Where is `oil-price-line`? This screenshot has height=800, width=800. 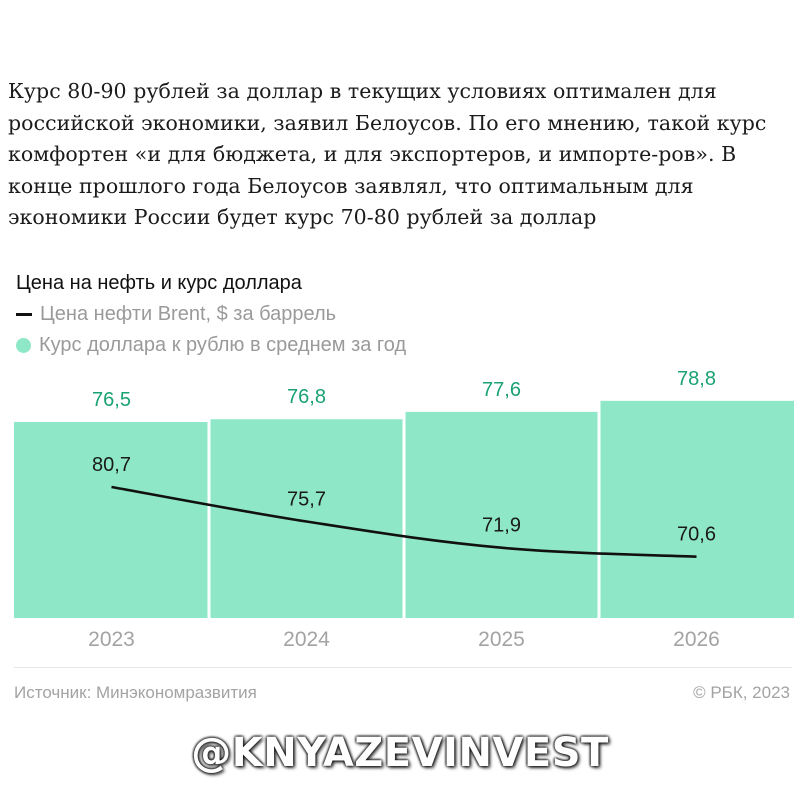 oil-price-line is located at coordinates (404, 521).